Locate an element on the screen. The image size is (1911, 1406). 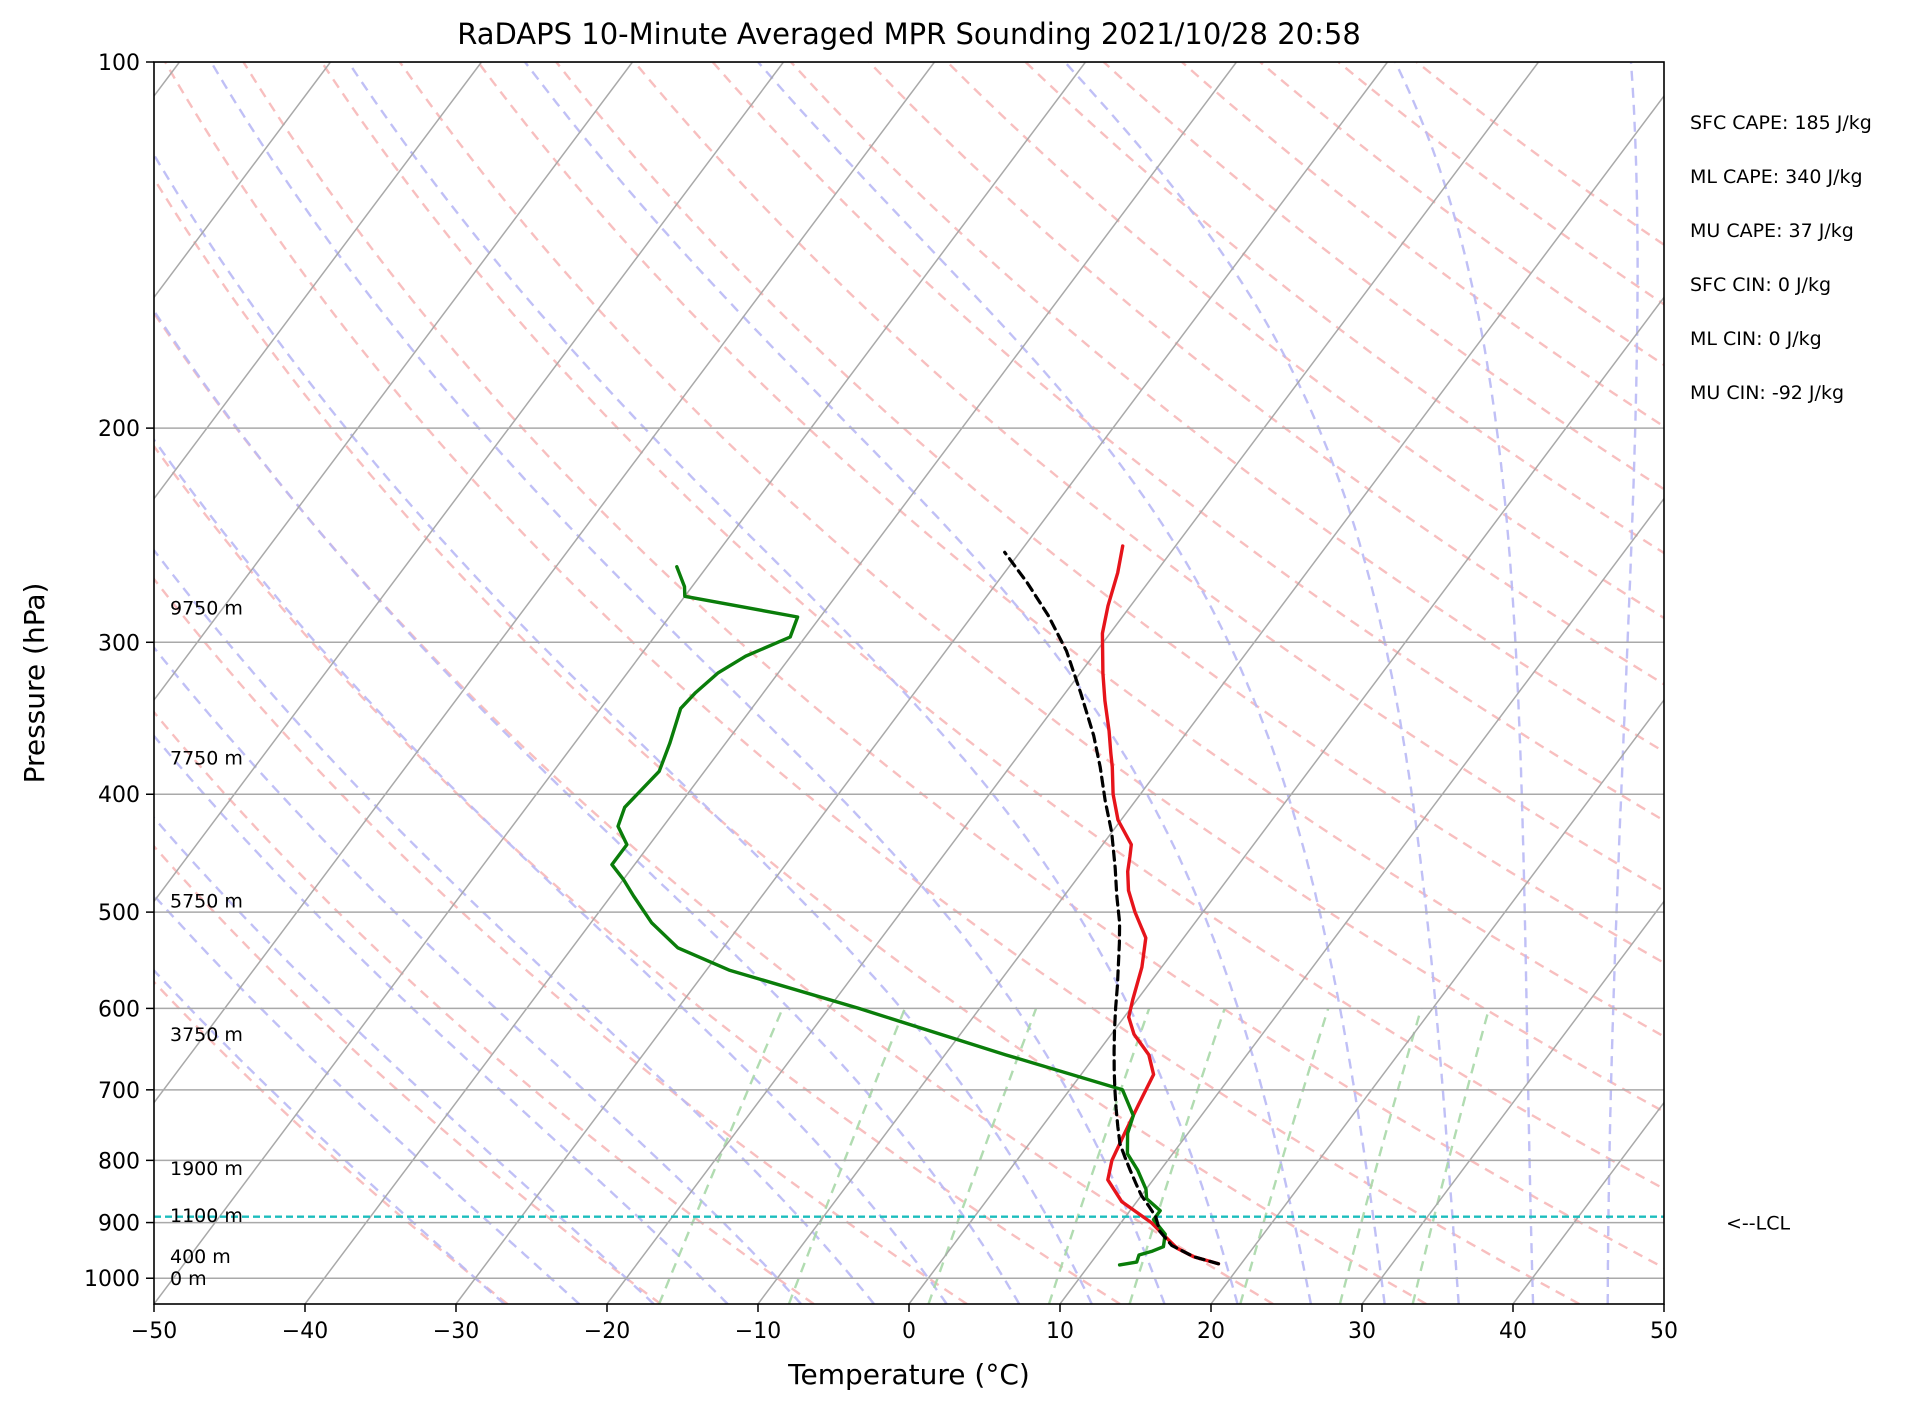
parcel-profile is located at coordinates (1112, 908).